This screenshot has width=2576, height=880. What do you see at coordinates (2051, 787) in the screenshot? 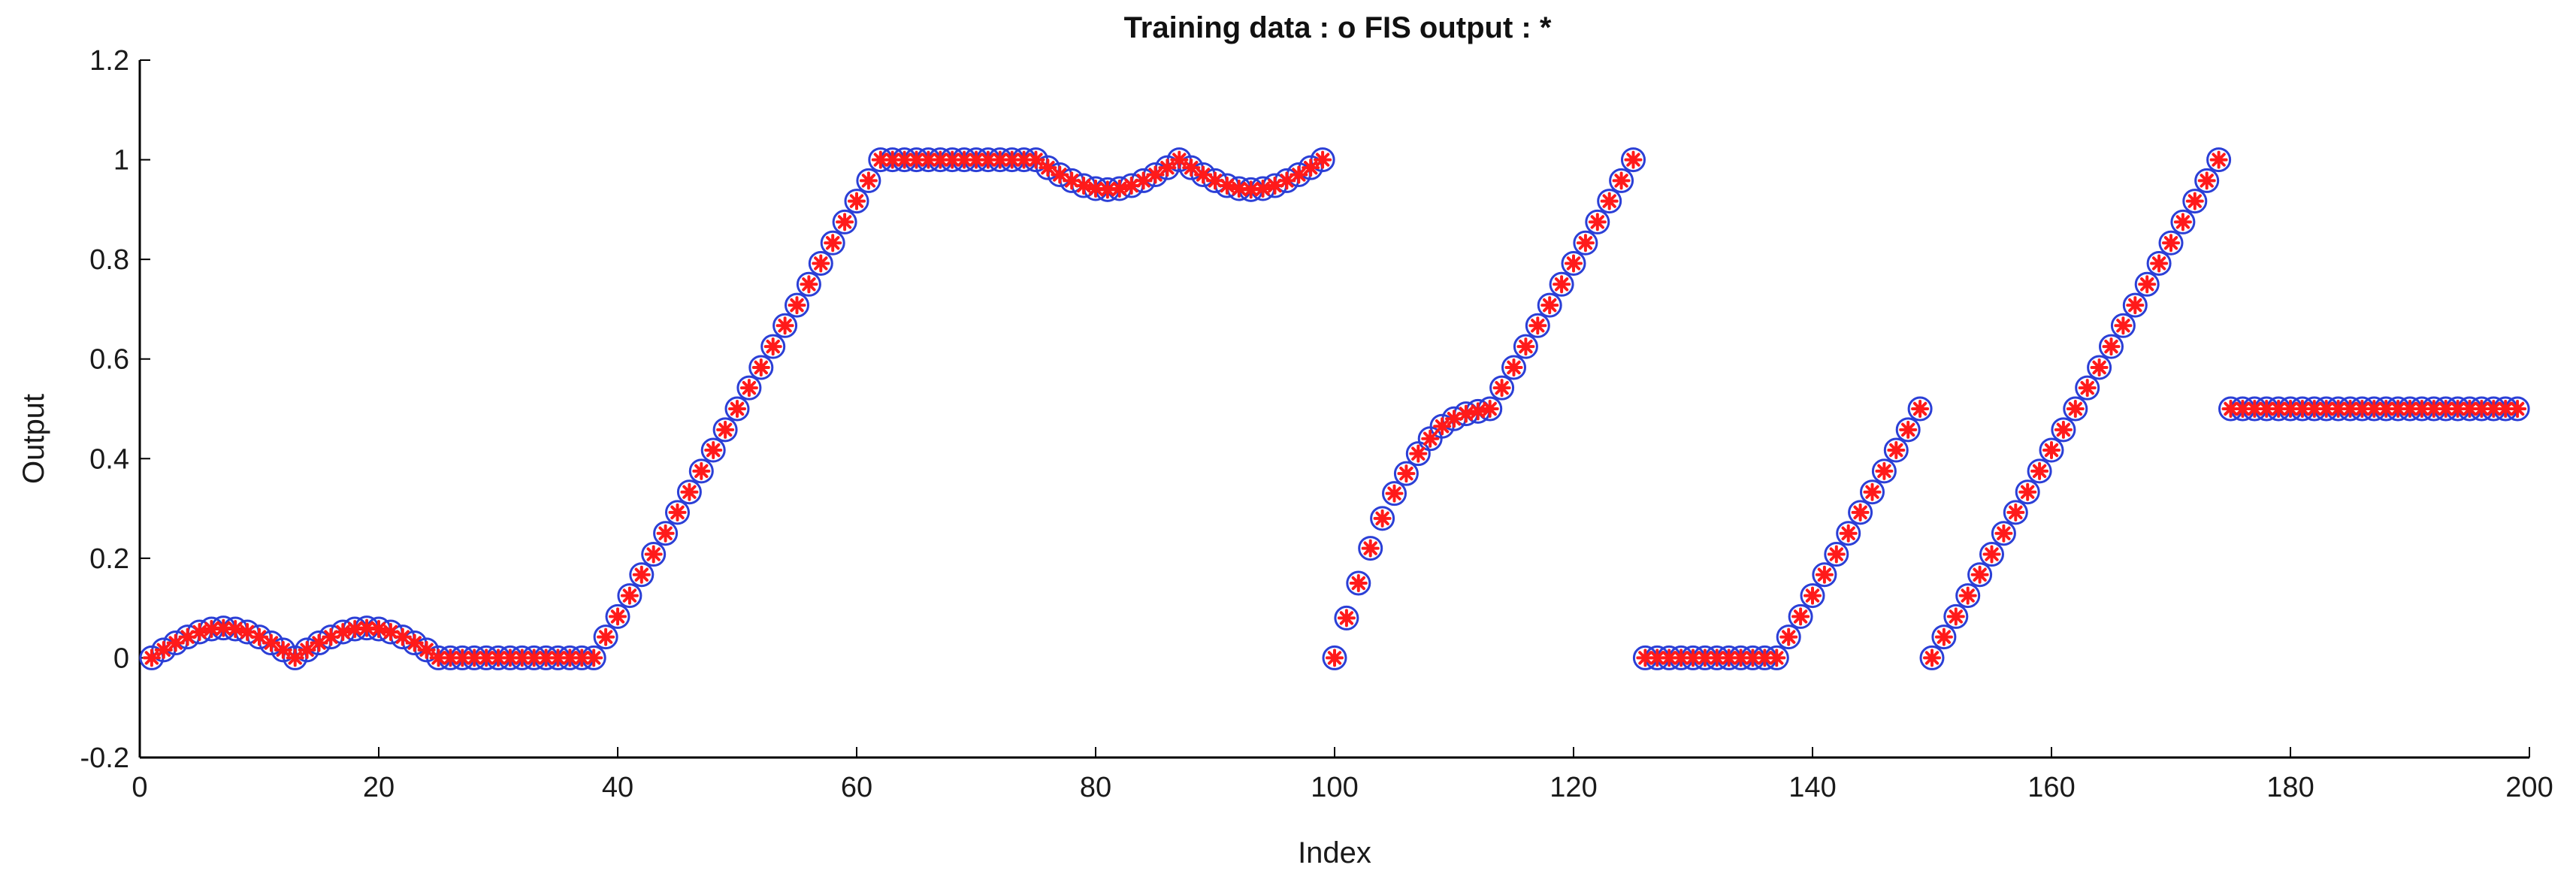
I see `x-tick-label: 160` at bounding box center [2051, 787].